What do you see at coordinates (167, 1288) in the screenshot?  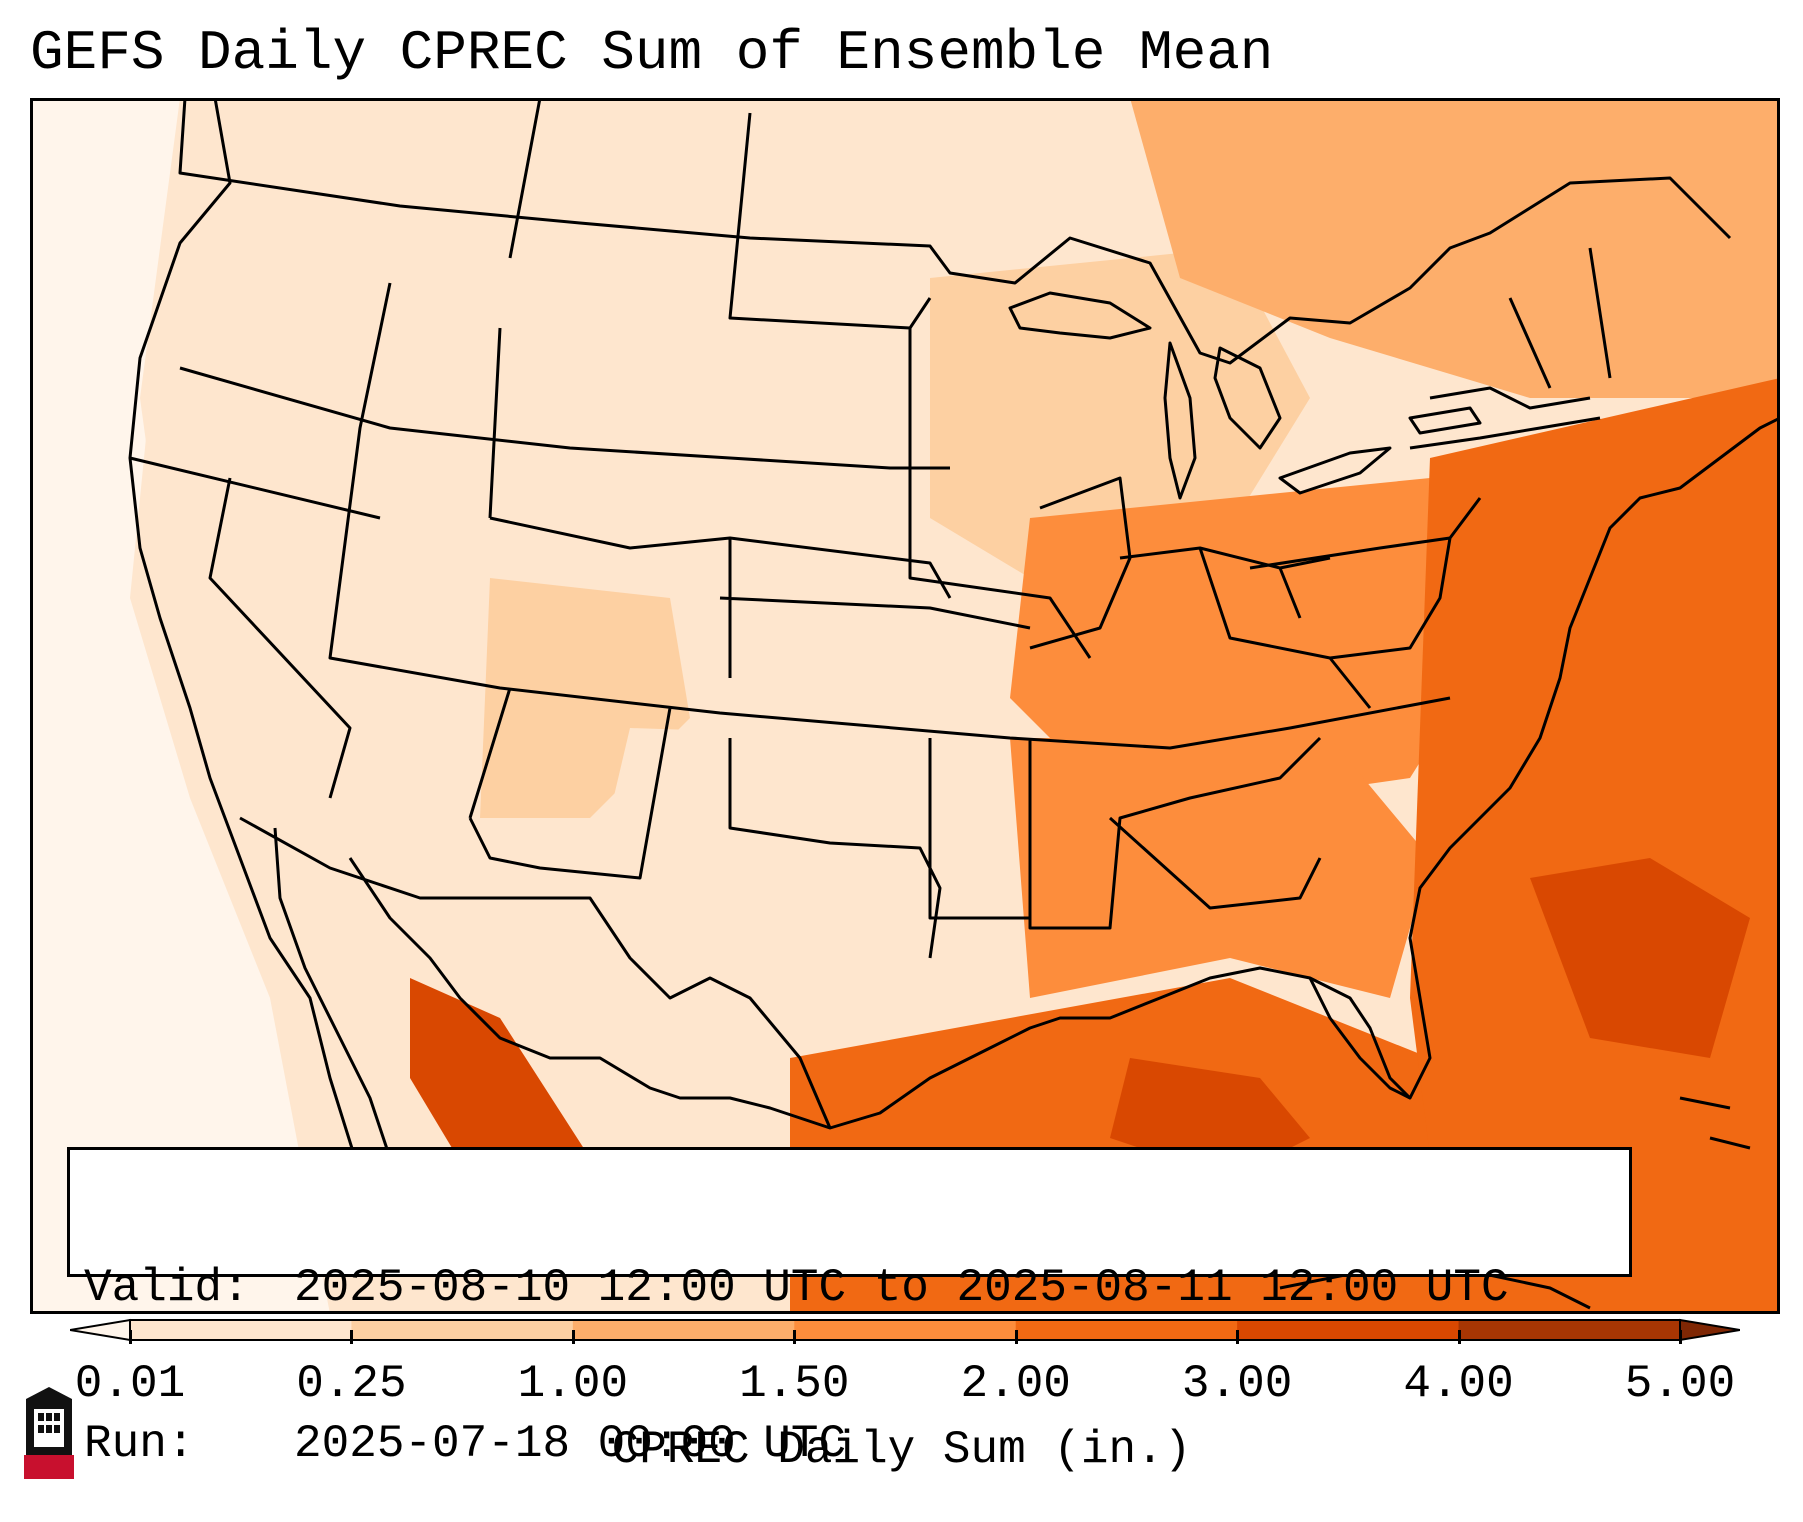 I see `valid-label: Valid:` at bounding box center [167, 1288].